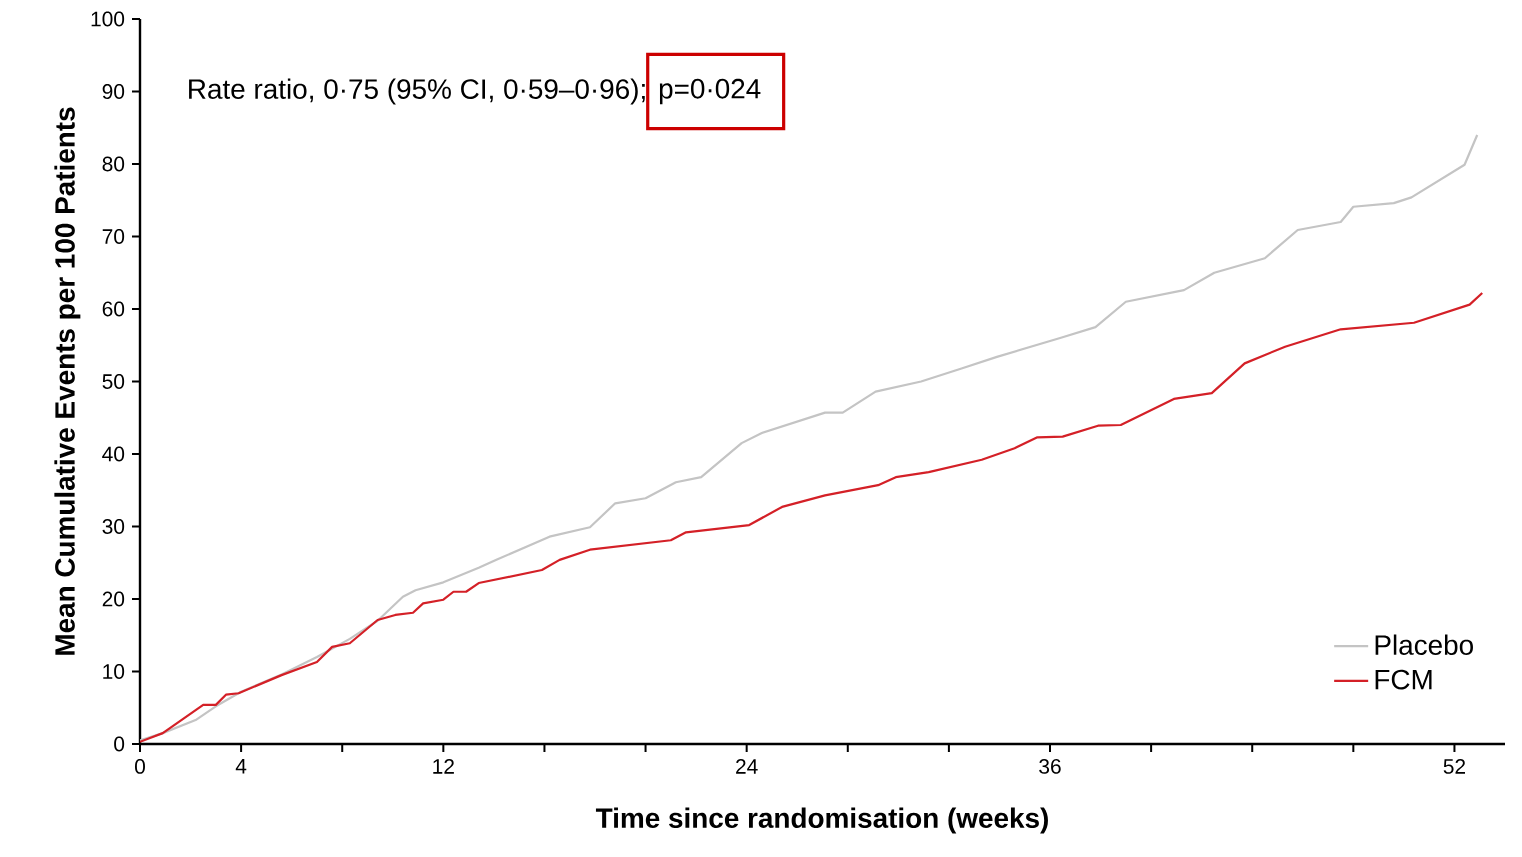 This screenshot has width=1522, height=857. Describe the element at coordinates (119, 744) in the screenshot. I see `y-tick-label: 0` at that location.